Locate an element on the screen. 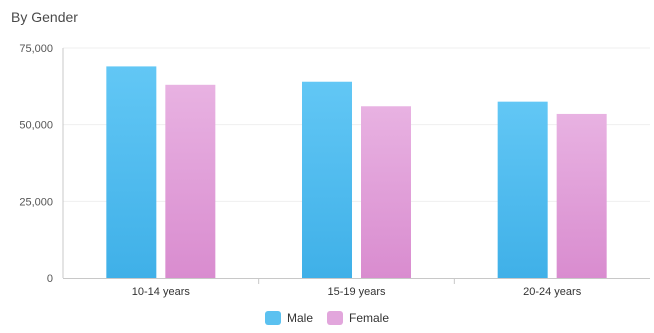 This screenshot has width=654, height=333. legend-item-male: Male is located at coordinates (288, 318).